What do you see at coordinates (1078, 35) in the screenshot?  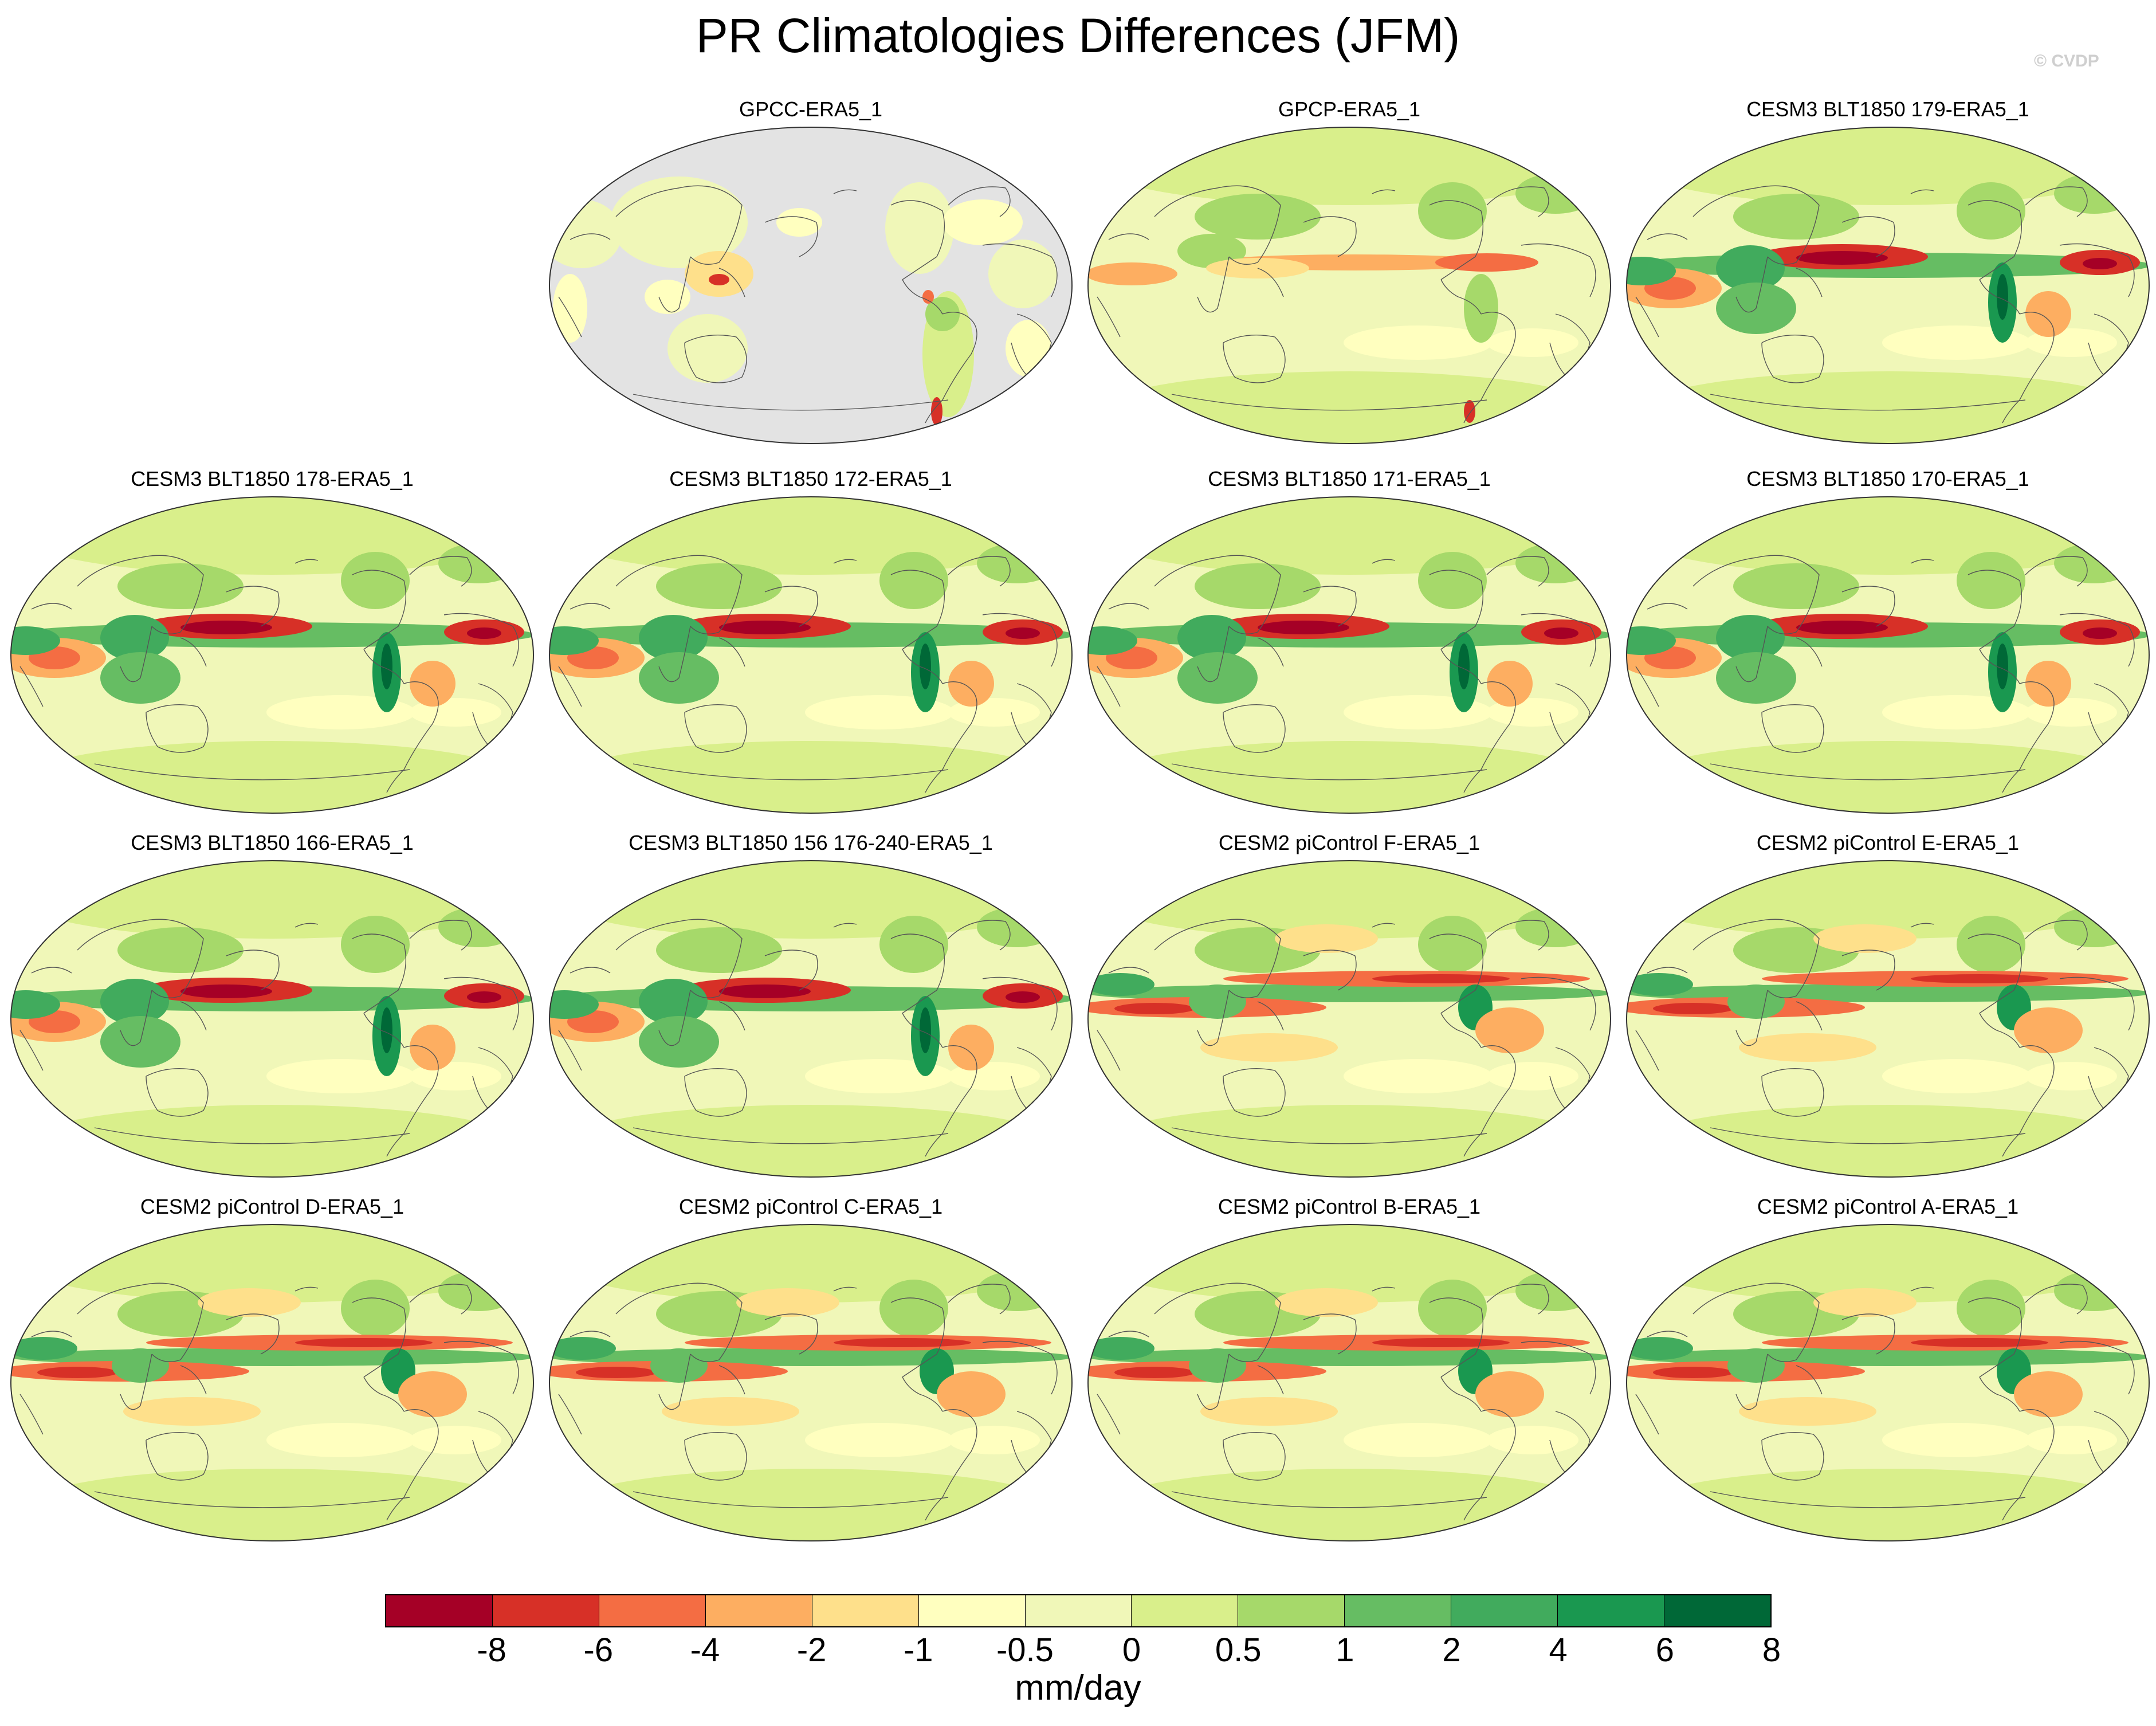 I see `figure-title: PR Climatologies Differences (JFM)` at bounding box center [1078, 35].